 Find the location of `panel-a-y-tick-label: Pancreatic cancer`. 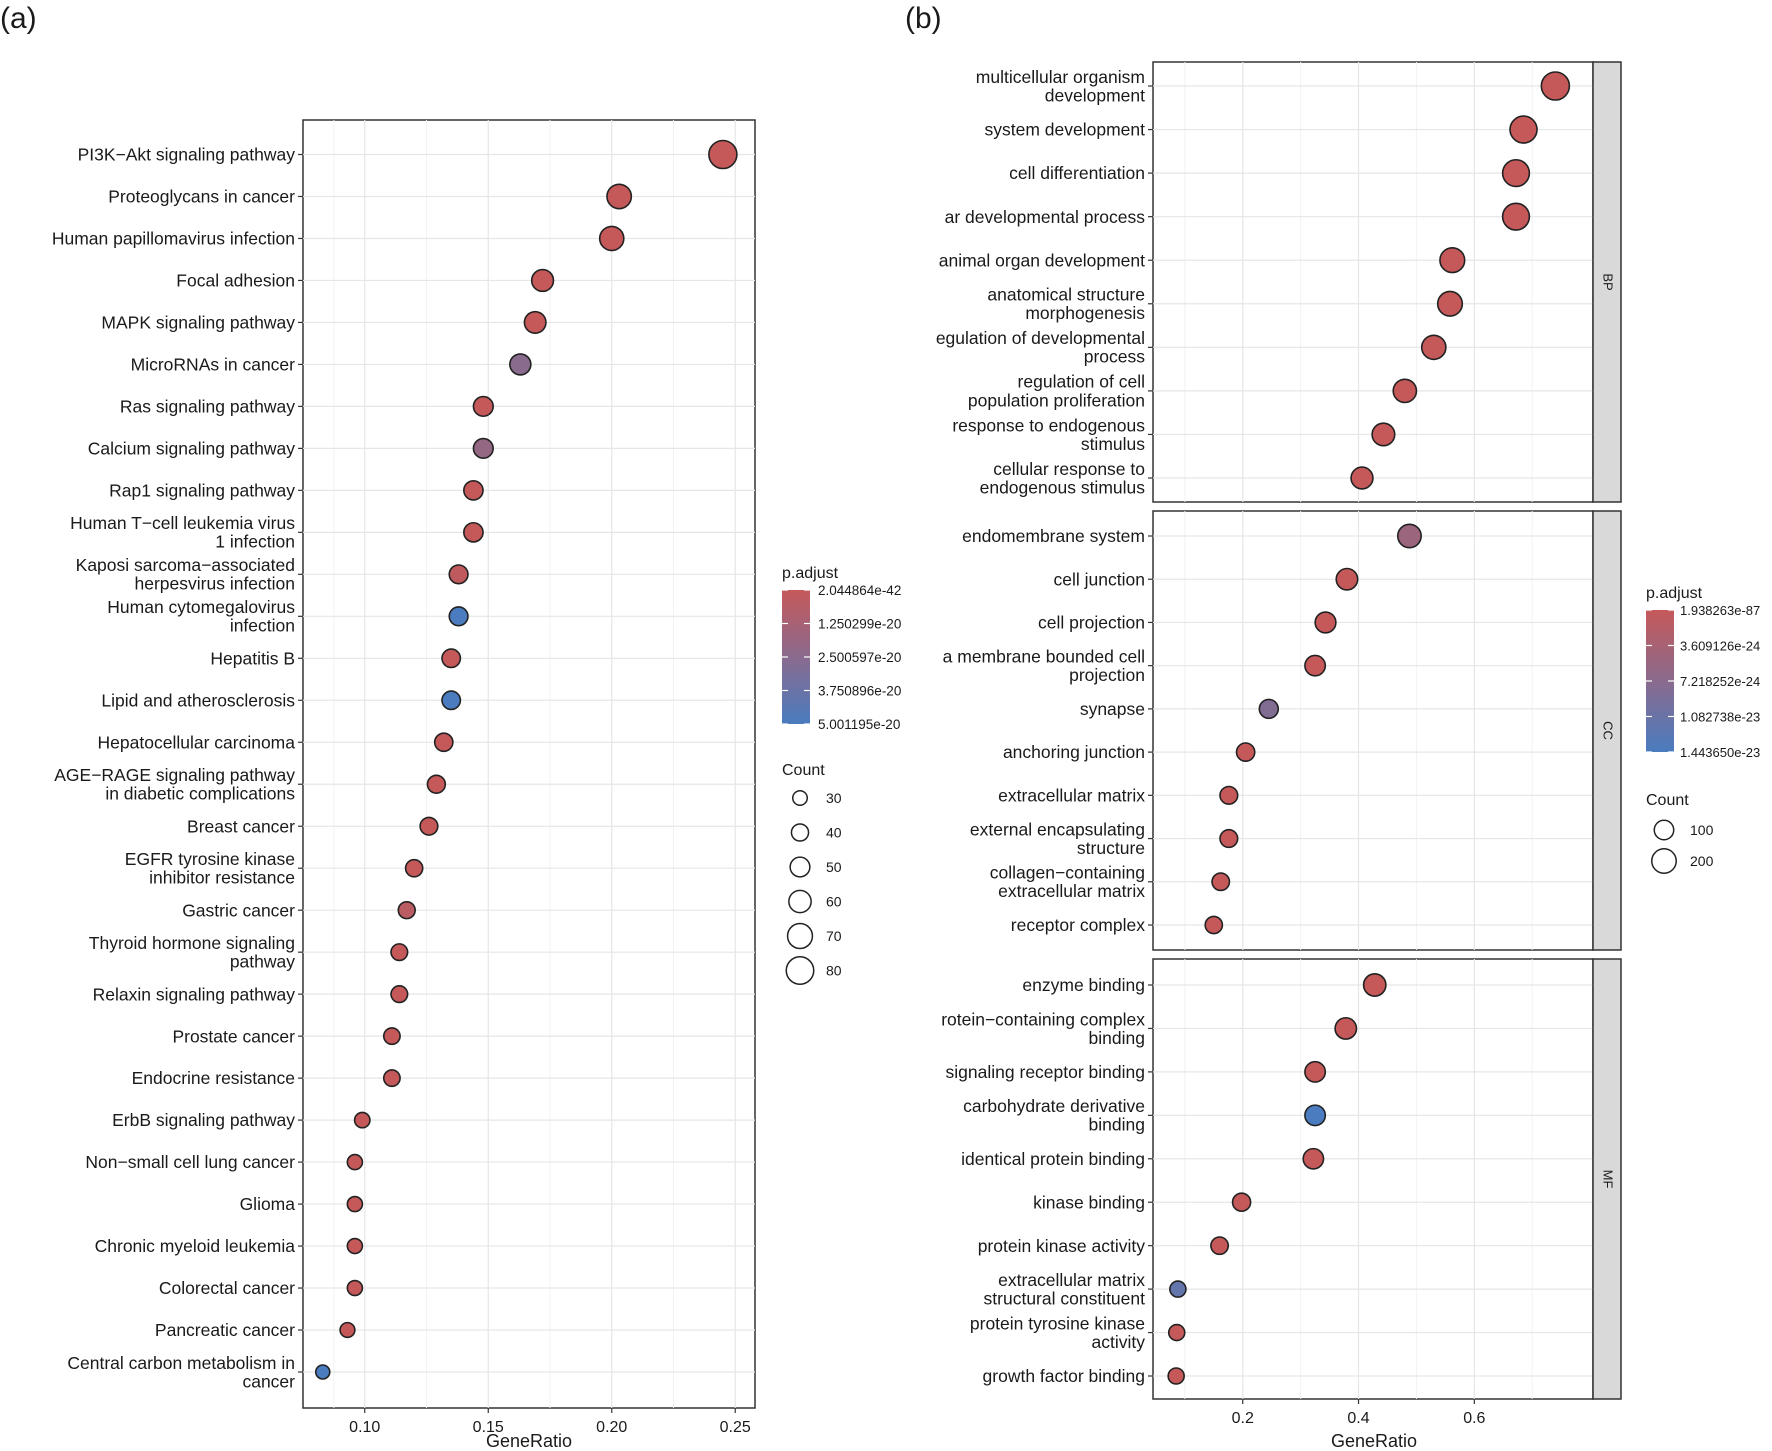

panel-a-y-tick-label: Pancreatic cancer is located at coordinates (225, 1330).